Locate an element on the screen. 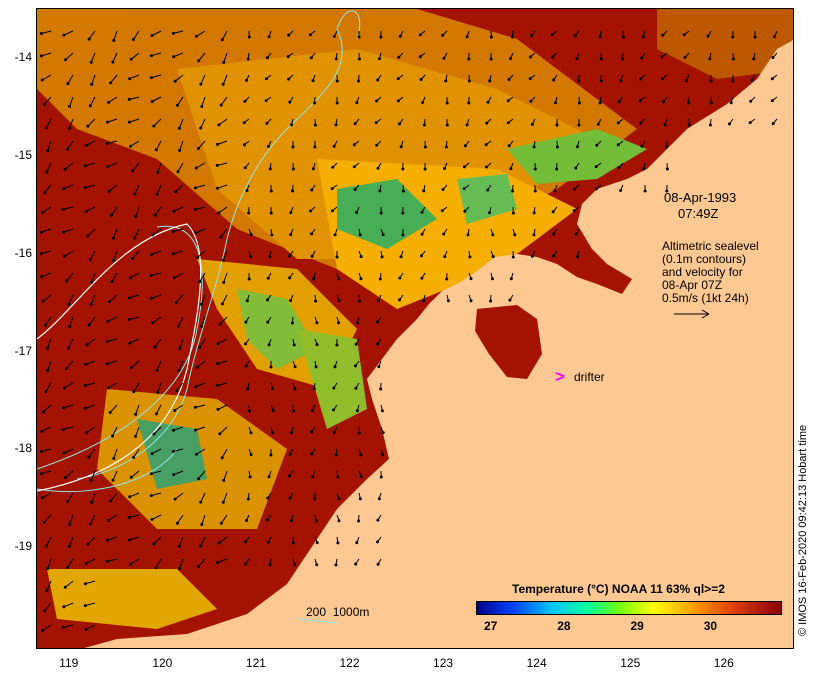  y-tick-label: -19 is located at coordinates (23, 546).